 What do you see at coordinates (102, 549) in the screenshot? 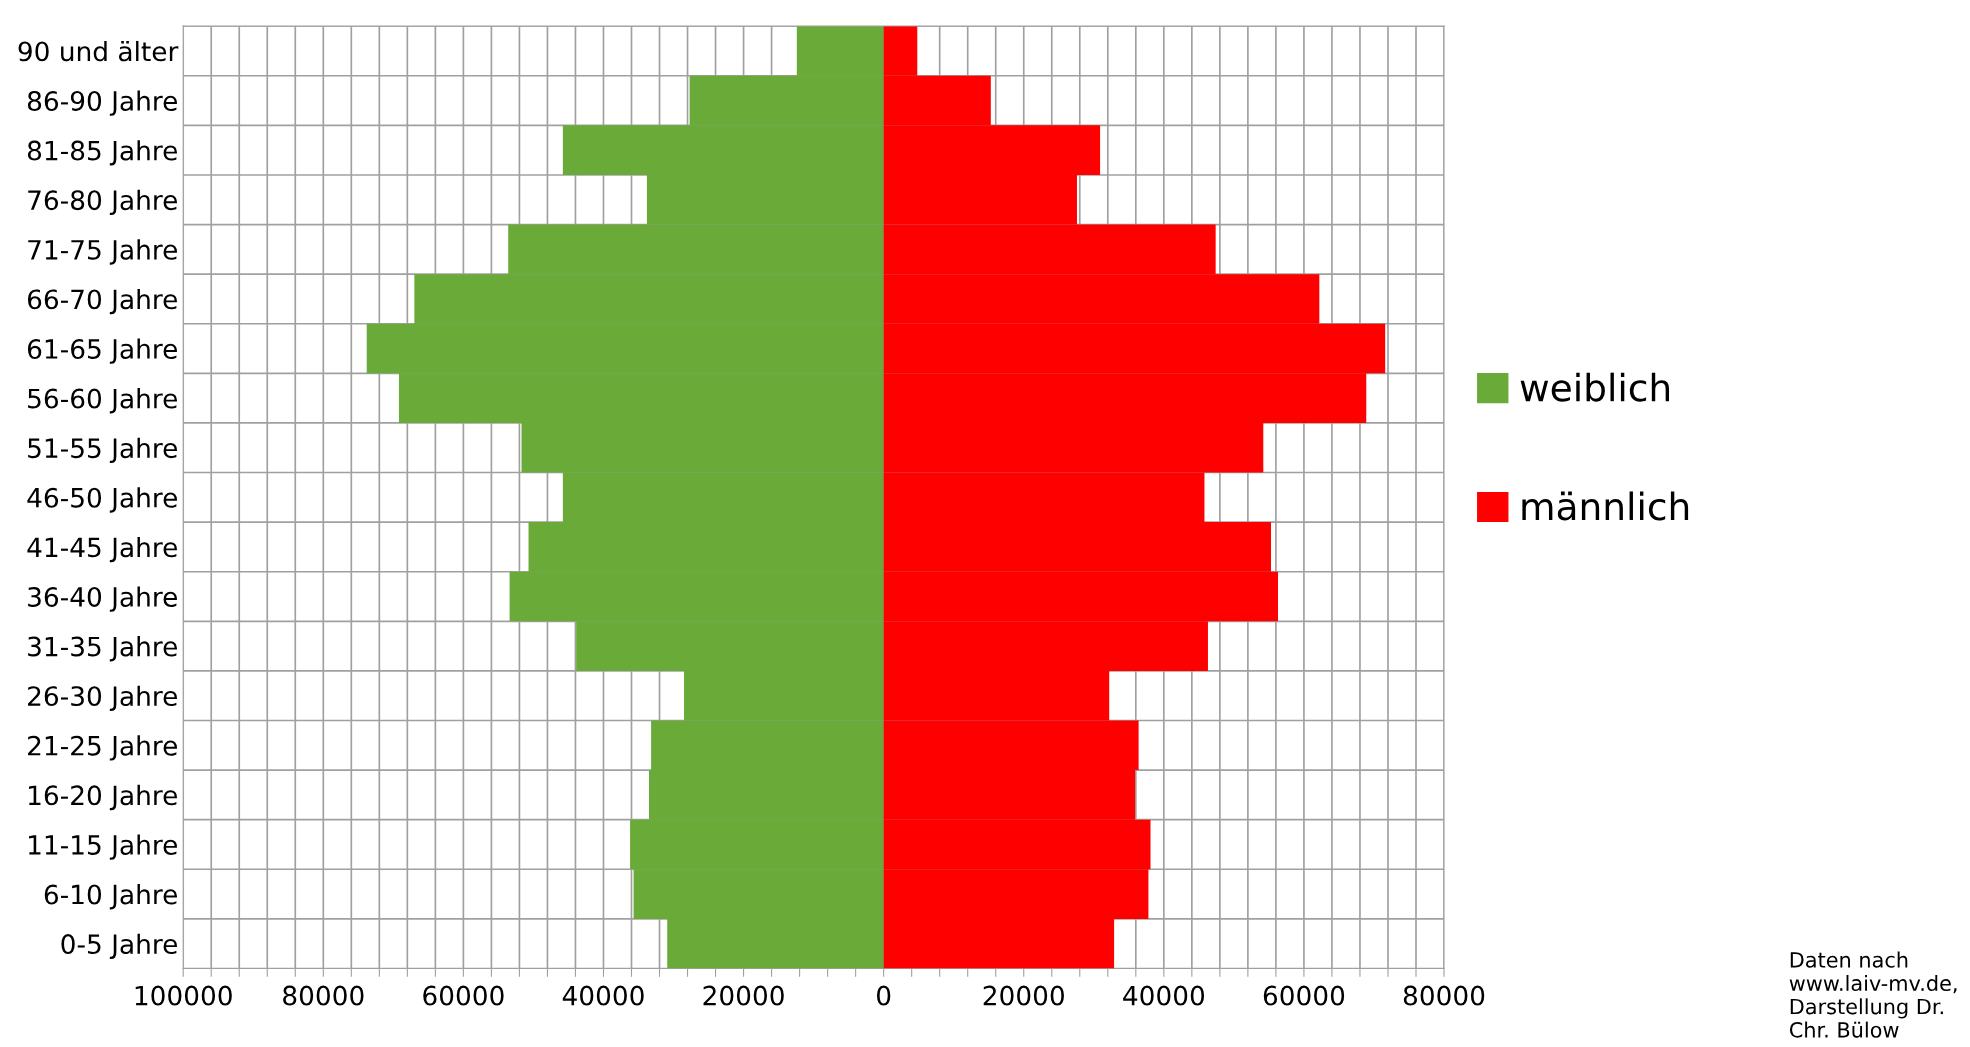
I see `y-tick-label: 41-45 Jahre` at bounding box center [102, 549].